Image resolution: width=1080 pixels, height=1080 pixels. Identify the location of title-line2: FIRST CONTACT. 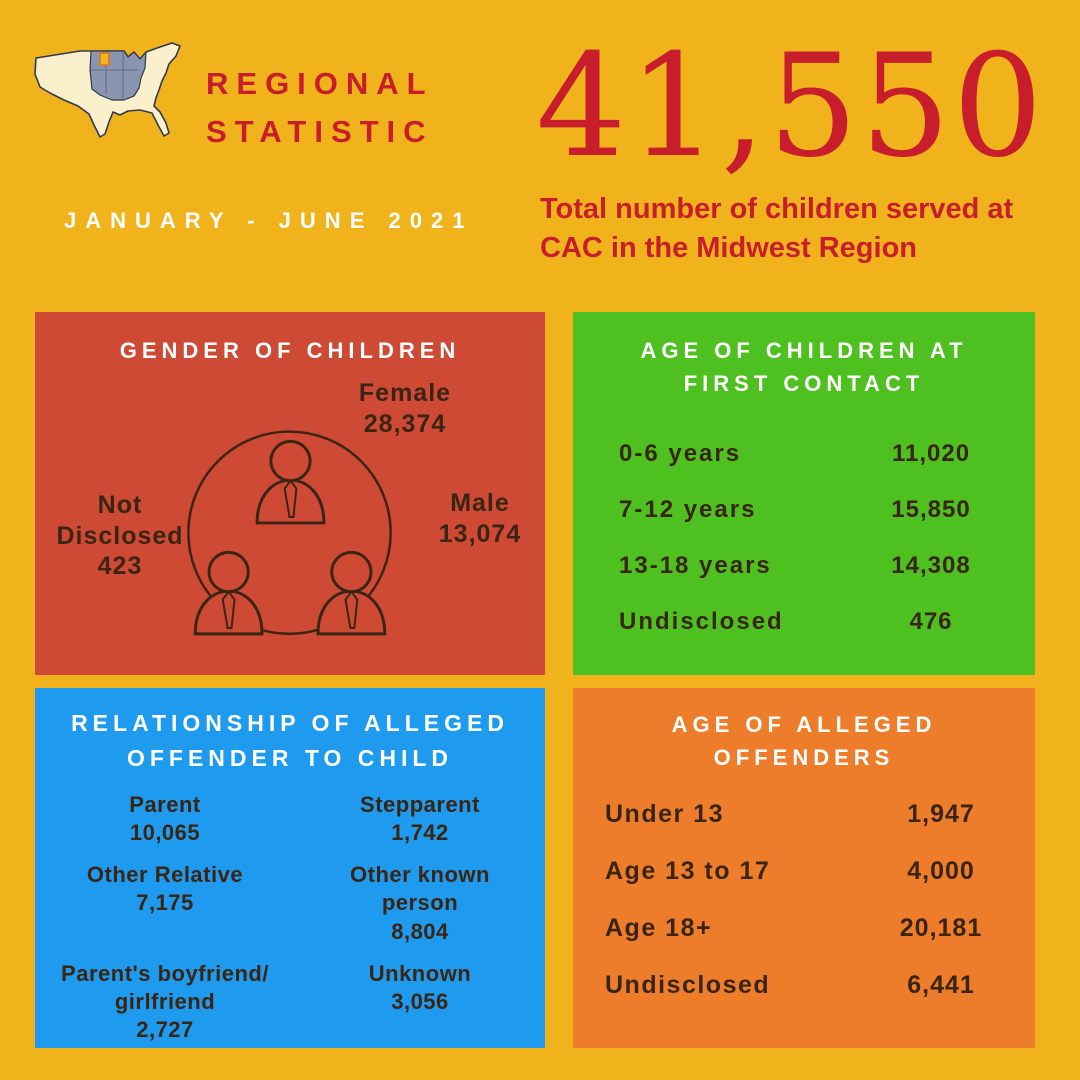
(804, 383).